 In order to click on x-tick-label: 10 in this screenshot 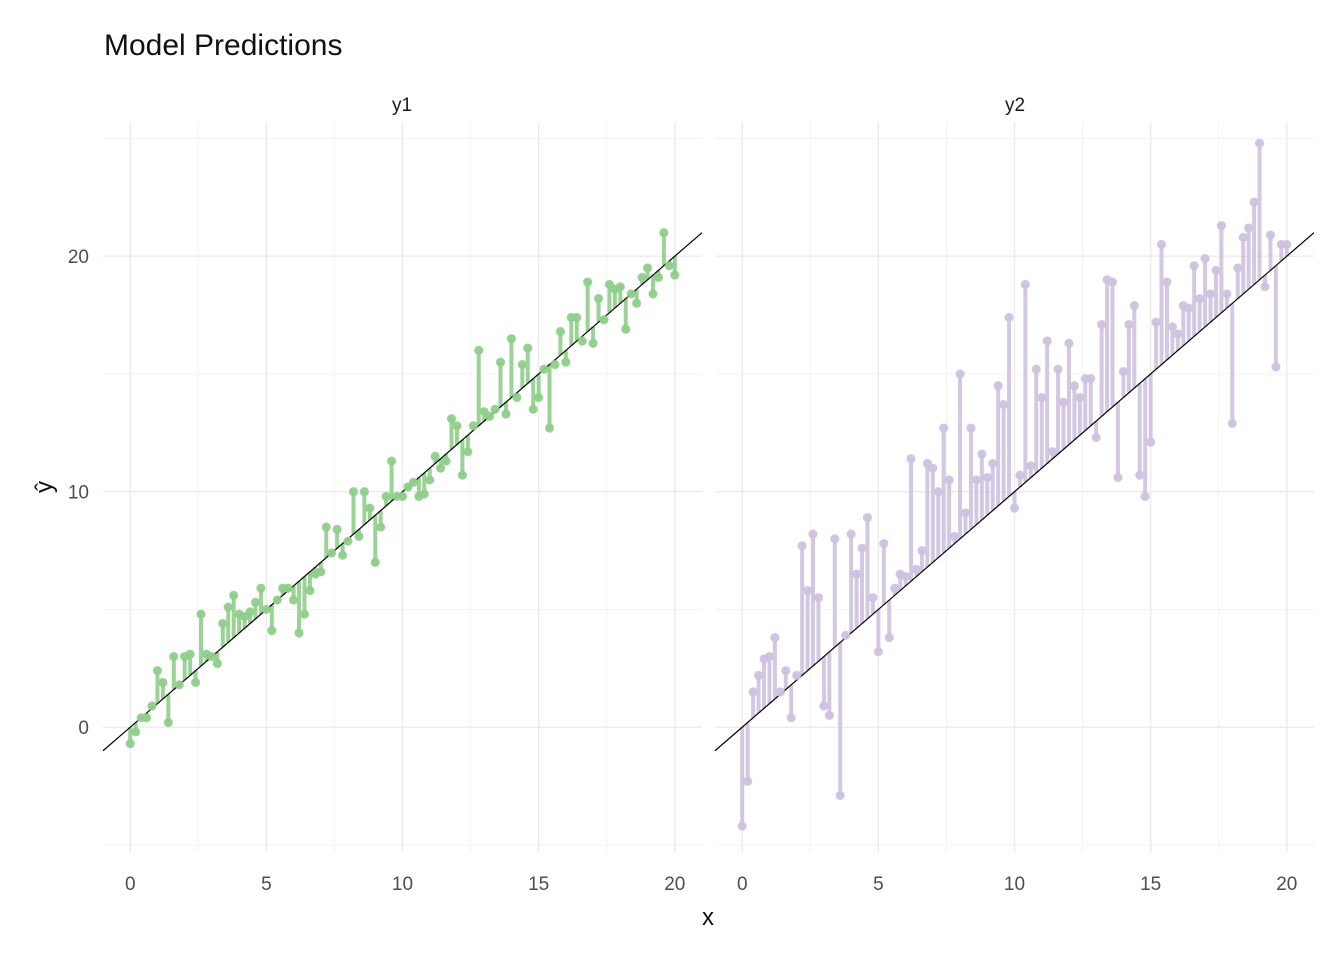, I will do `click(402, 884)`.